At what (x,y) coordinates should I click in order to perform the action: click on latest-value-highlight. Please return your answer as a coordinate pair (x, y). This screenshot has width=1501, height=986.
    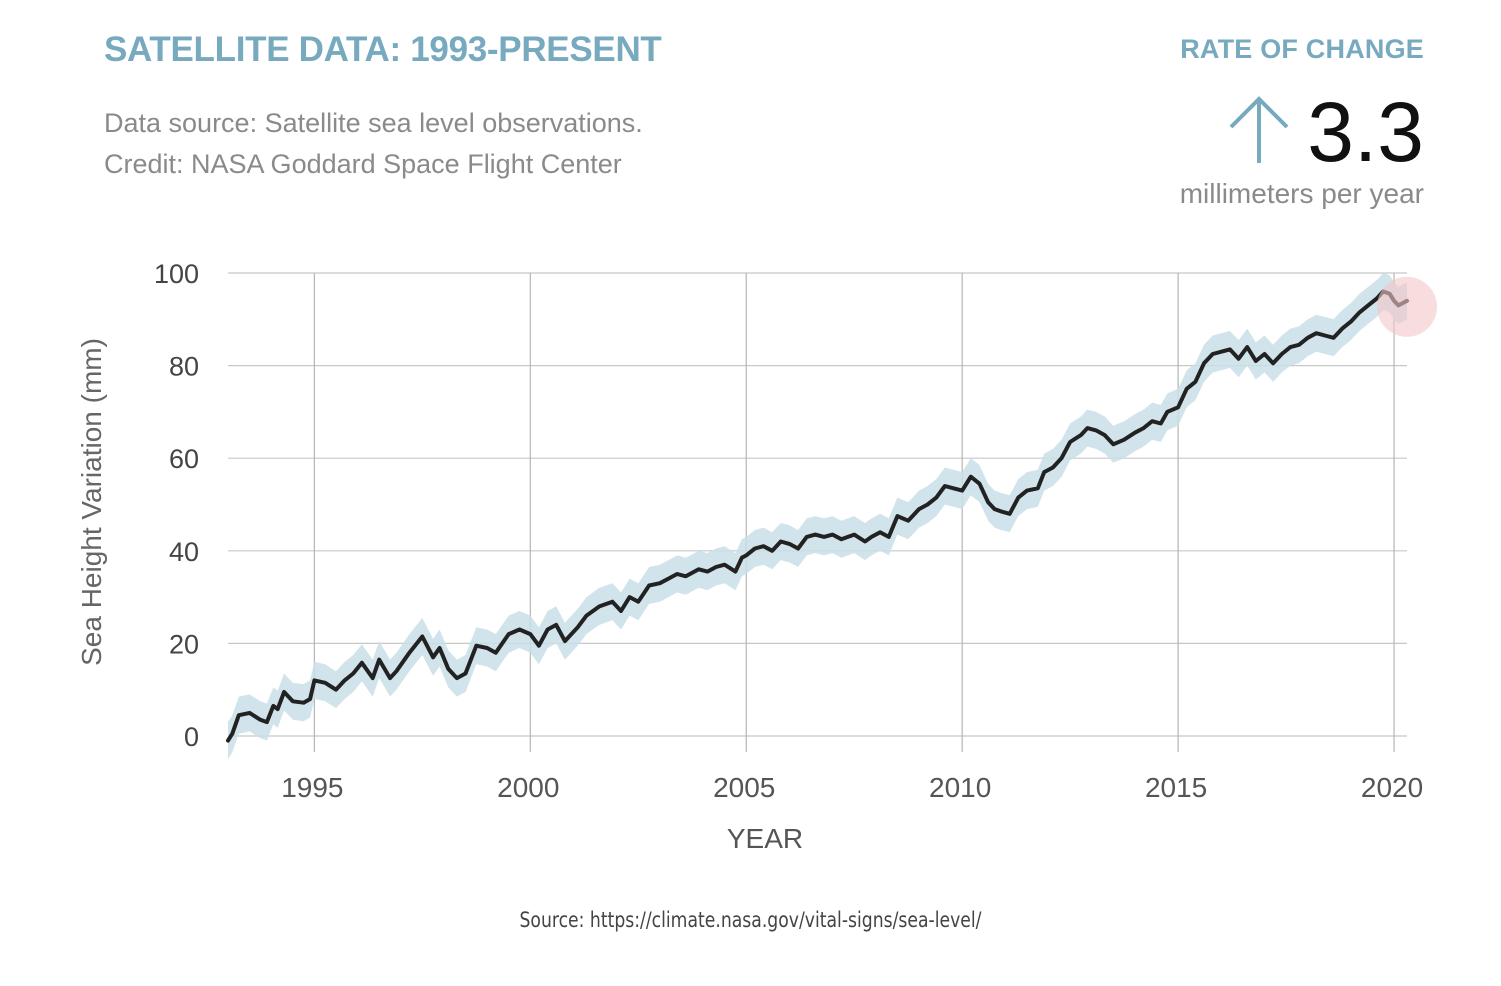
    Looking at the image, I should click on (1407, 306).